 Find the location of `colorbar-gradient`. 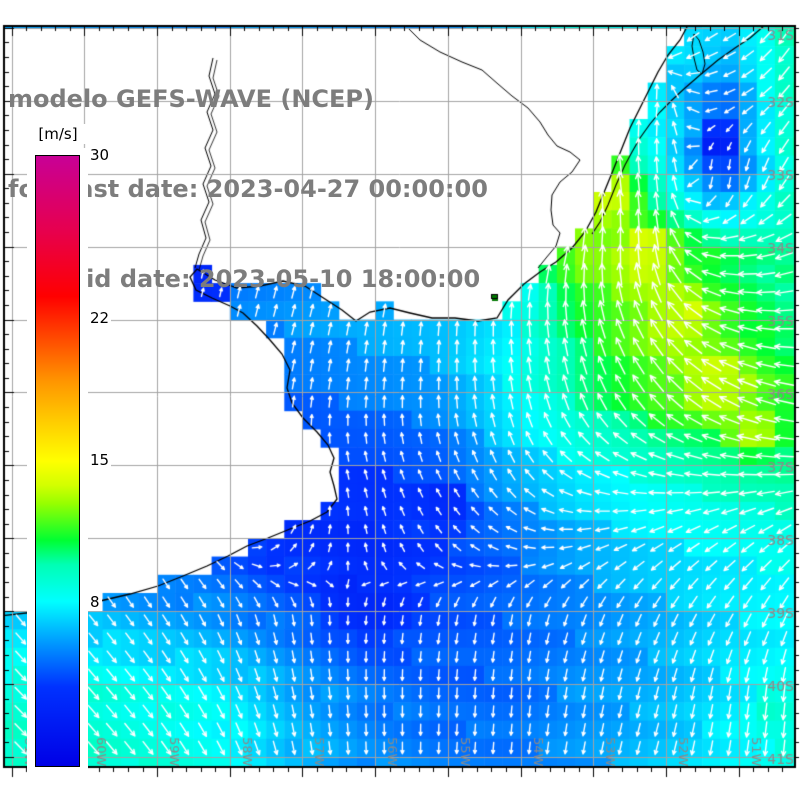

colorbar-gradient is located at coordinates (57, 461).